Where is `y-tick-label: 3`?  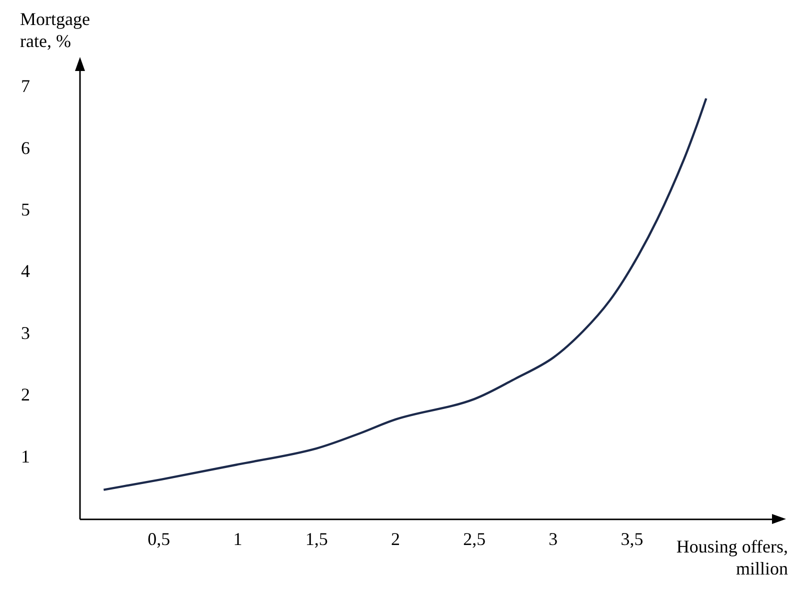 y-tick-label: 3 is located at coordinates (25, 332).